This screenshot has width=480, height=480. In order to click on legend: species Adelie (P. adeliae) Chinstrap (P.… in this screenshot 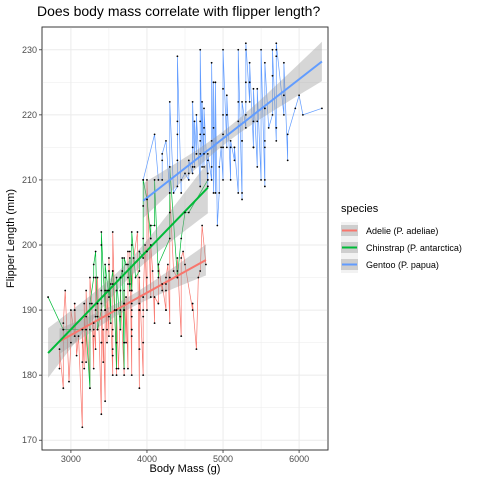, I will do `click(401, 238)`.